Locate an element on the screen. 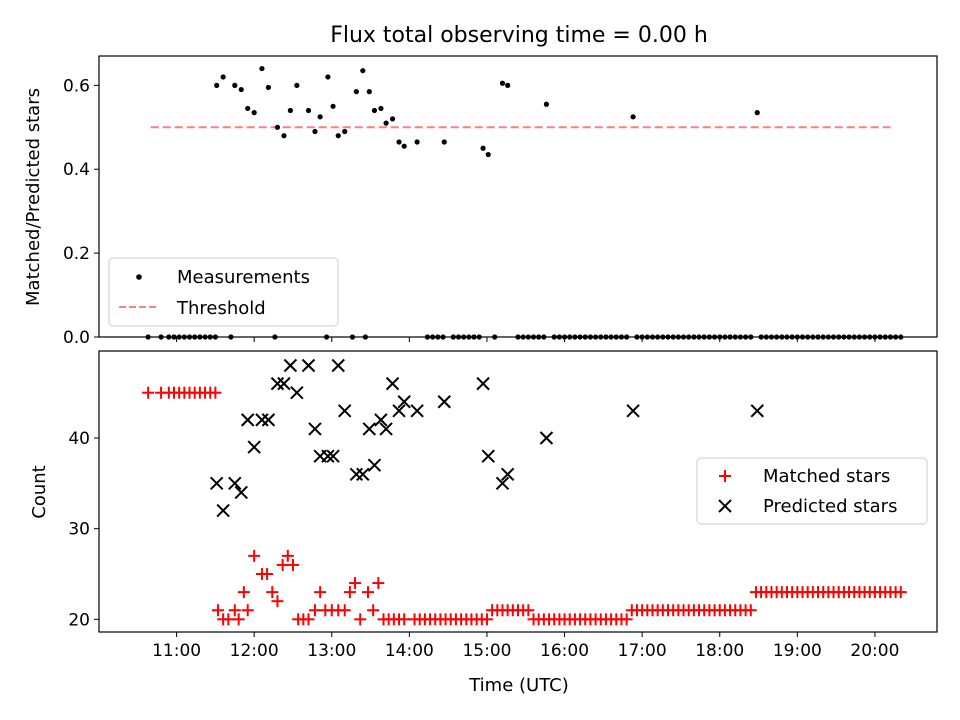 Image resolution: width=960 pixels, height=720 pixels. bottom-legend-box is located at coordinates (812, 491).